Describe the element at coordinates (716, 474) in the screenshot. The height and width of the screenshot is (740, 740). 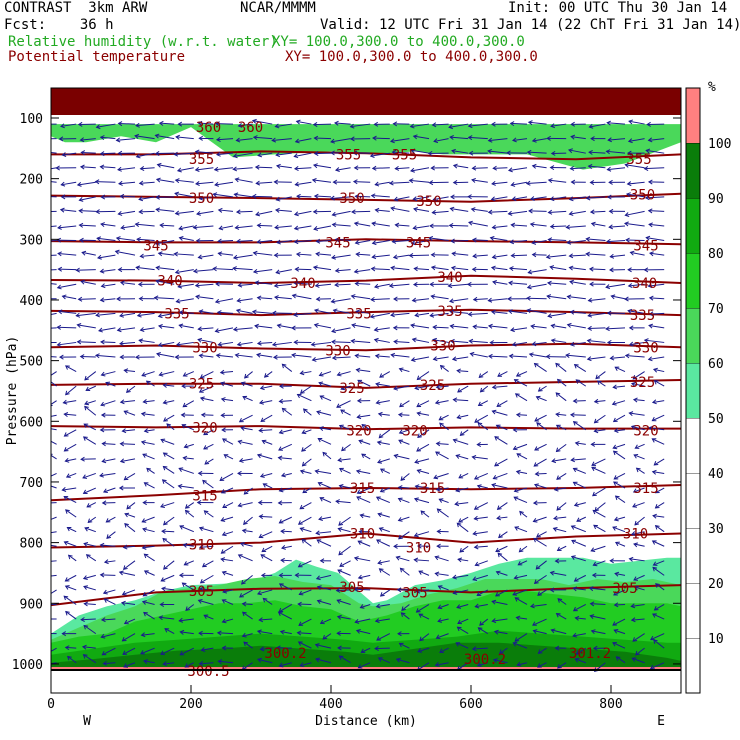
I see `colorbar-label: 40` at that location.